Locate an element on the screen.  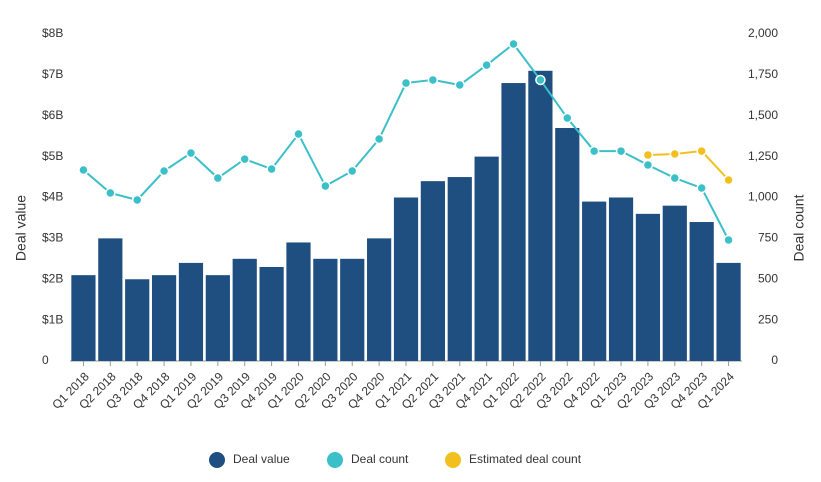
y2-tick-label: 750 is located at coordinates (768, 238).